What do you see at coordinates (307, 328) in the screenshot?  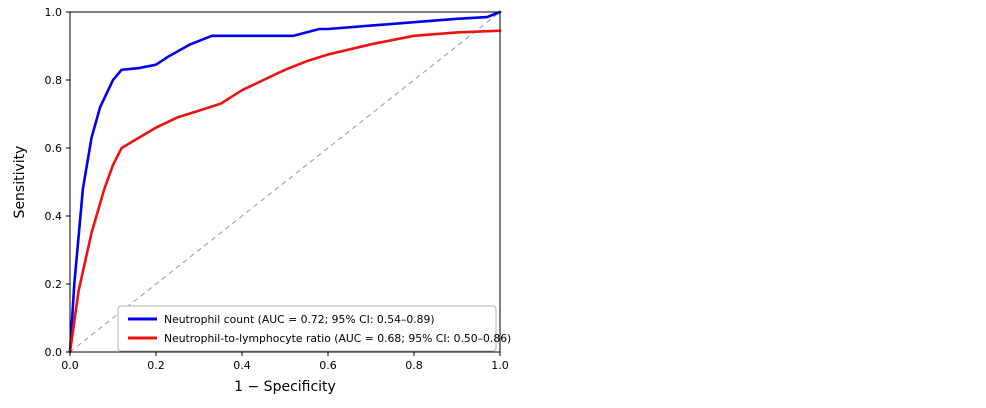 I see `legend-box` at bounding box center [307, 328].